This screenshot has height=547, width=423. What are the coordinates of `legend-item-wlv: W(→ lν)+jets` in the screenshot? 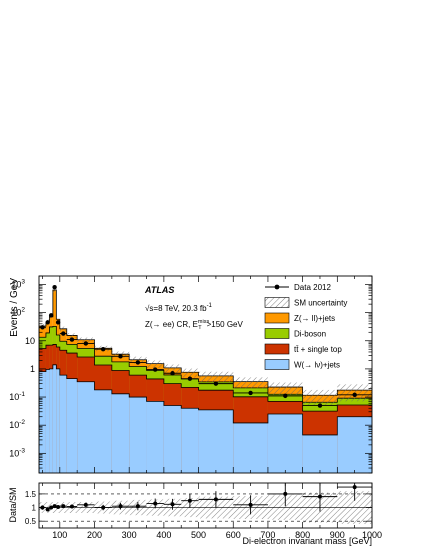 It's located at (302, 364).